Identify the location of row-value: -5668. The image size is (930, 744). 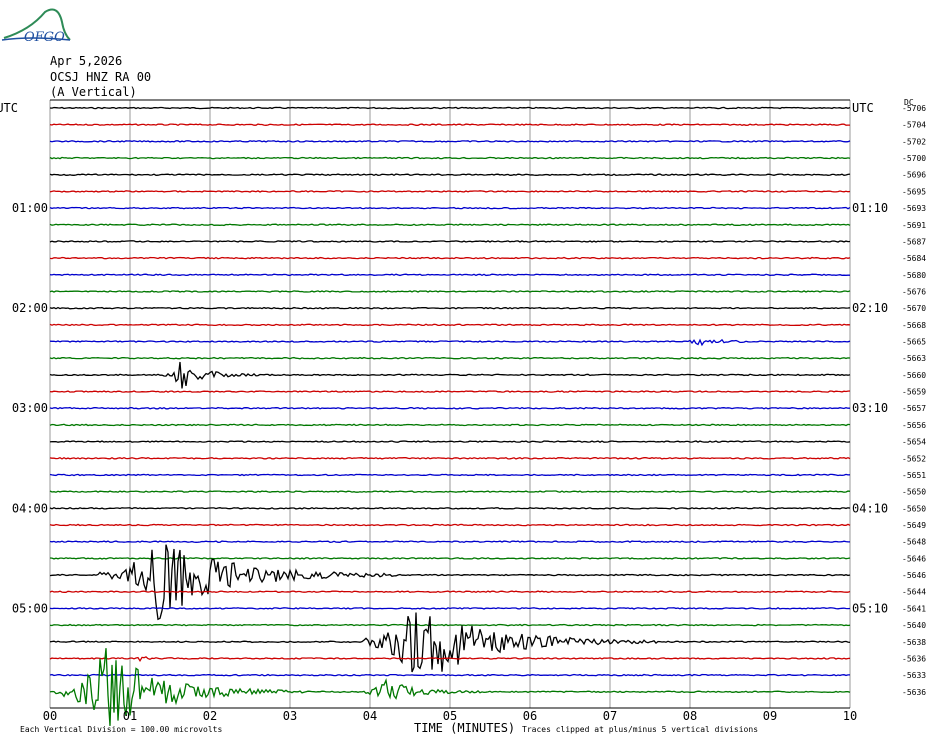
(914, 325).